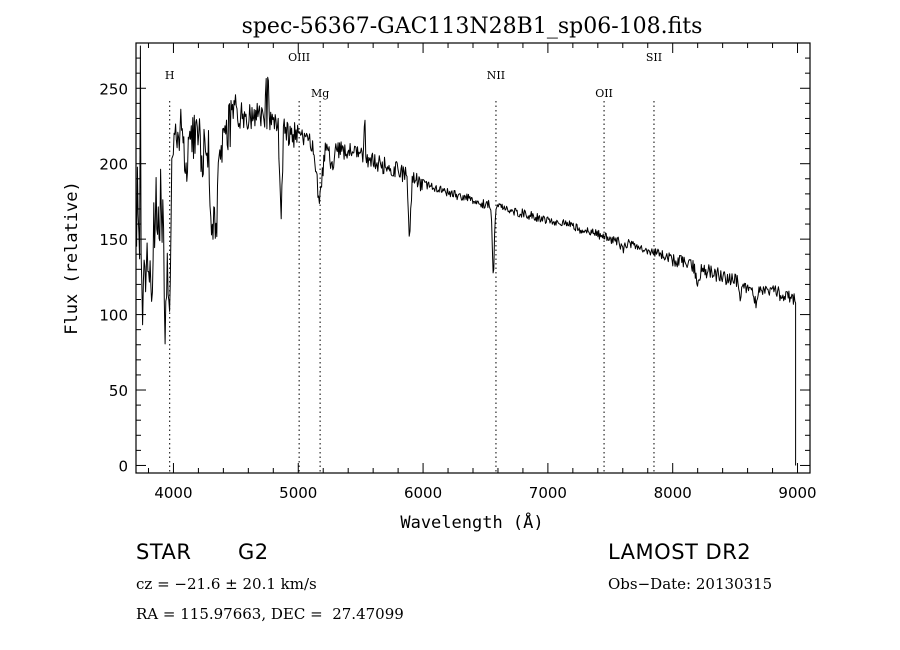  What do you see at coordinates (164, 552) in the screenshot?
I see `object-class: STAR` at bounding box center [164, 552].